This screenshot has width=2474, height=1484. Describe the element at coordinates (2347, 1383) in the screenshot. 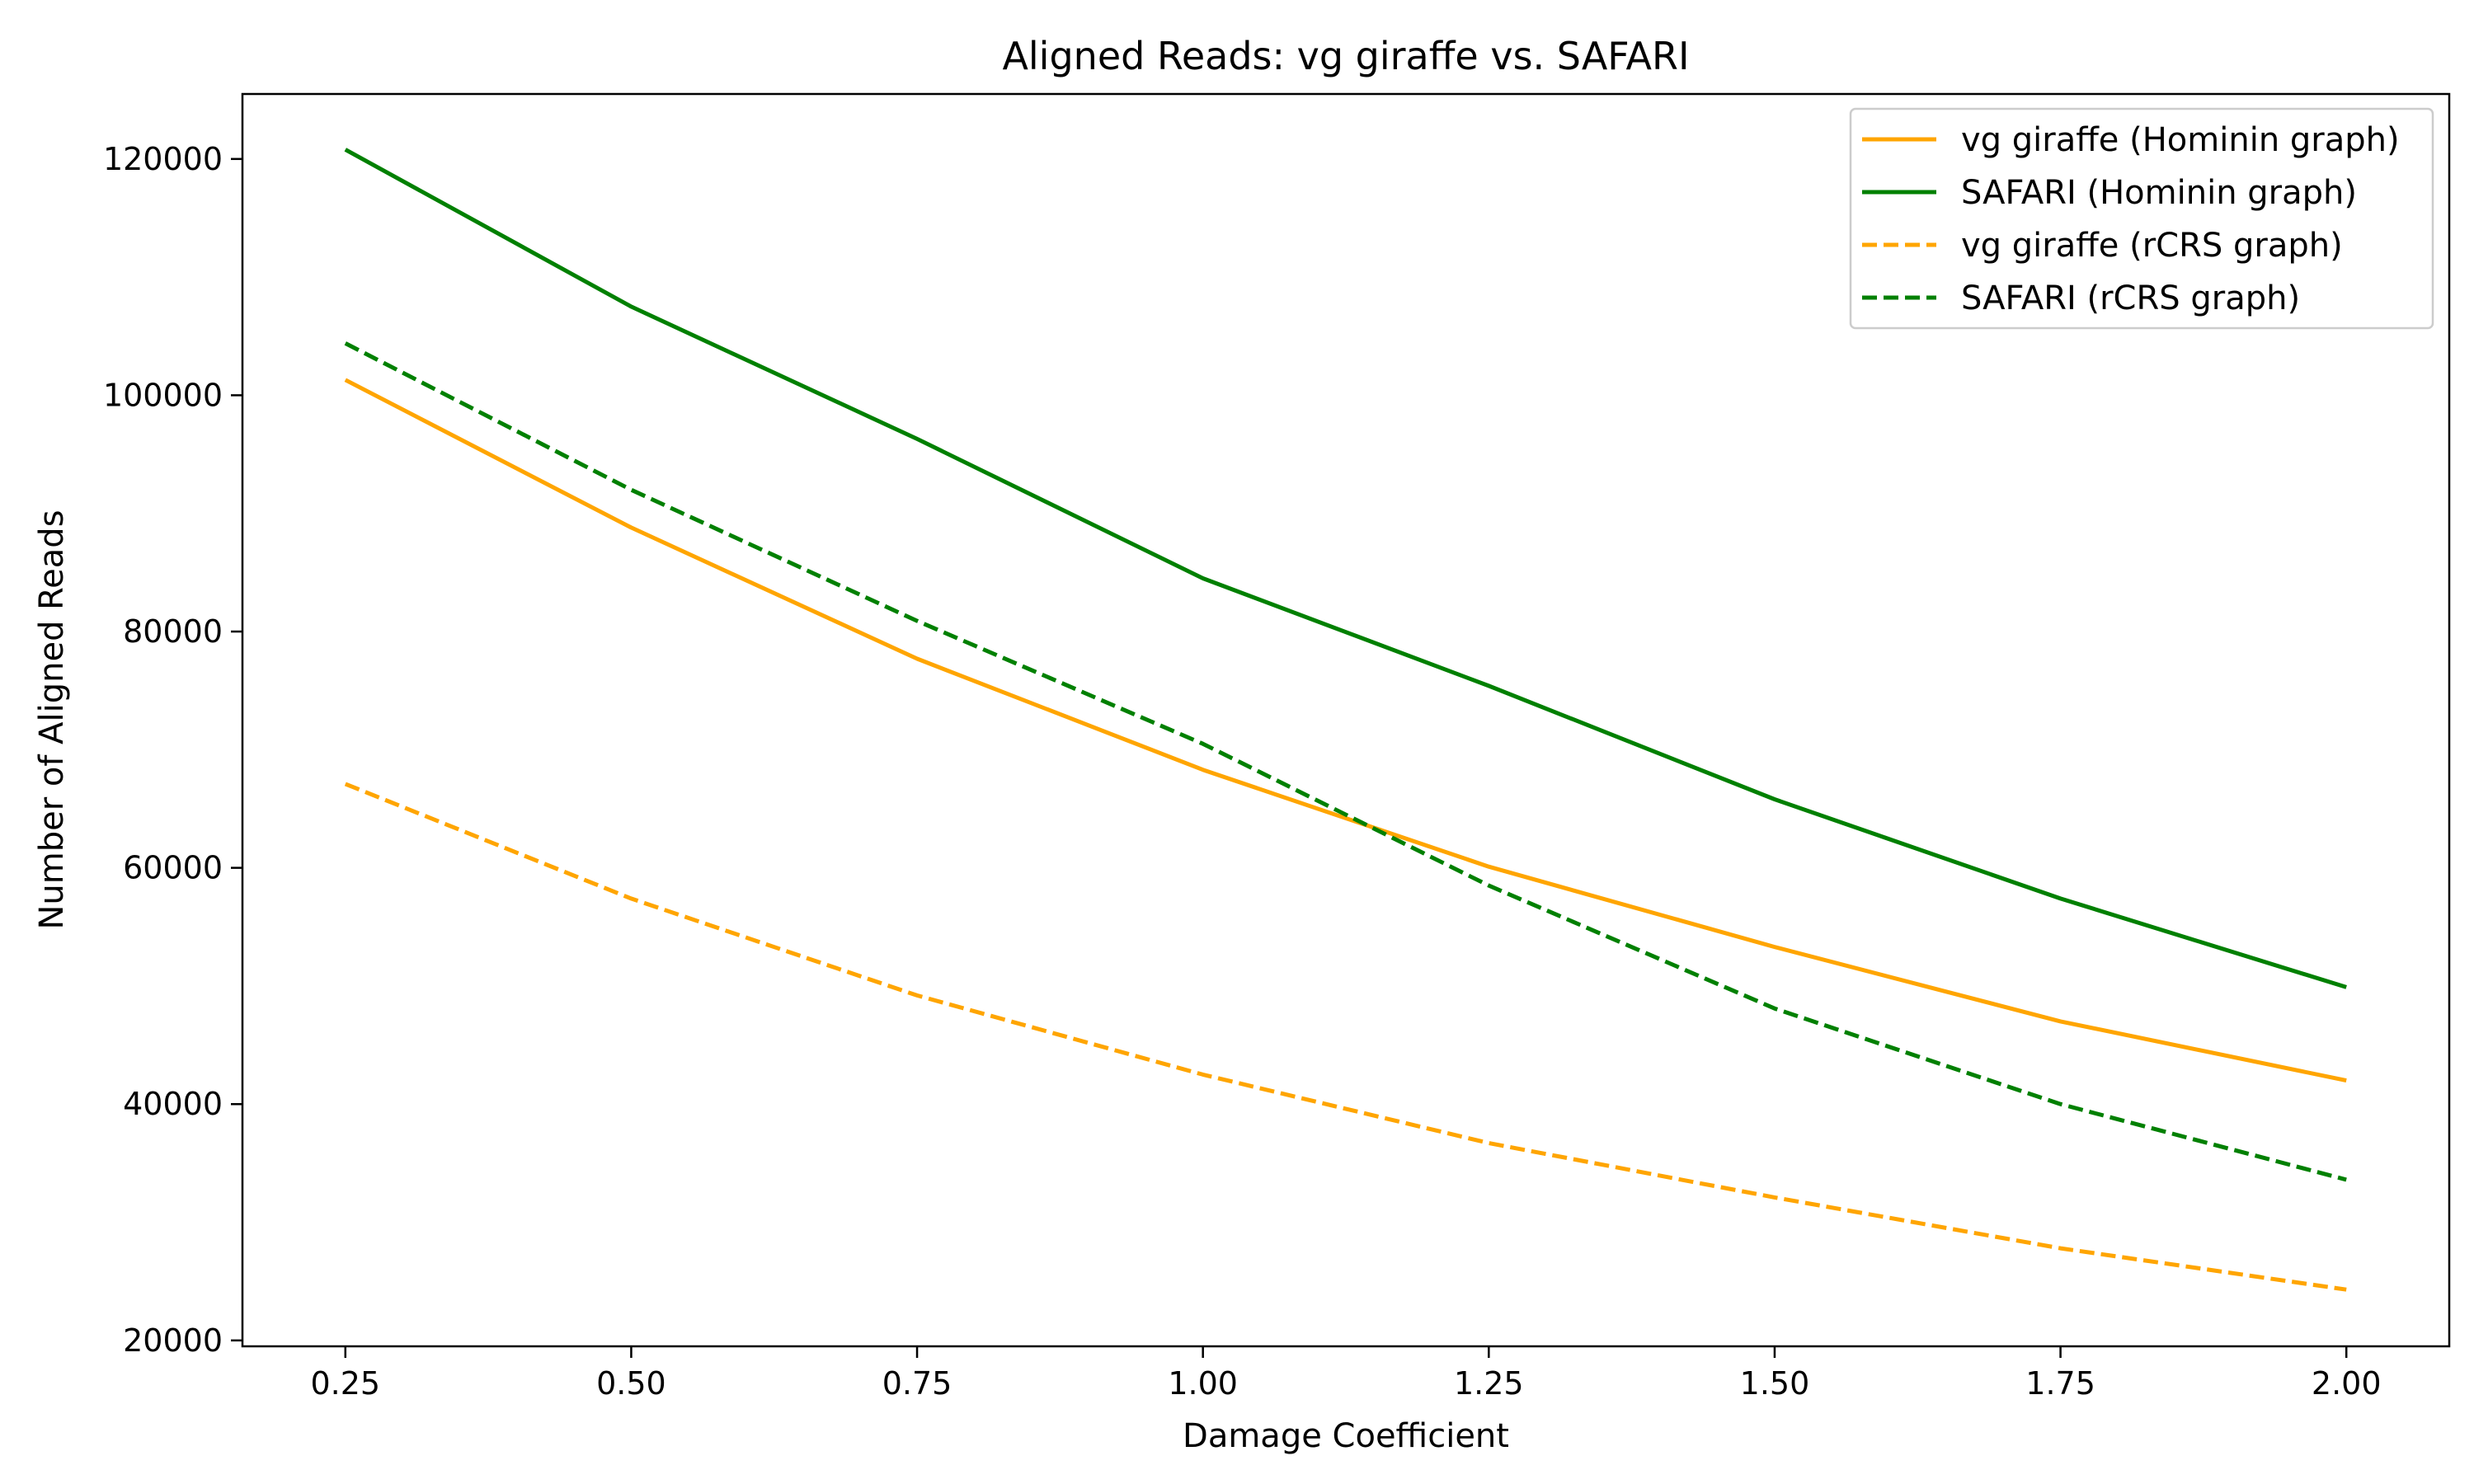

I see `x-tick-label: 2.00` at that location.